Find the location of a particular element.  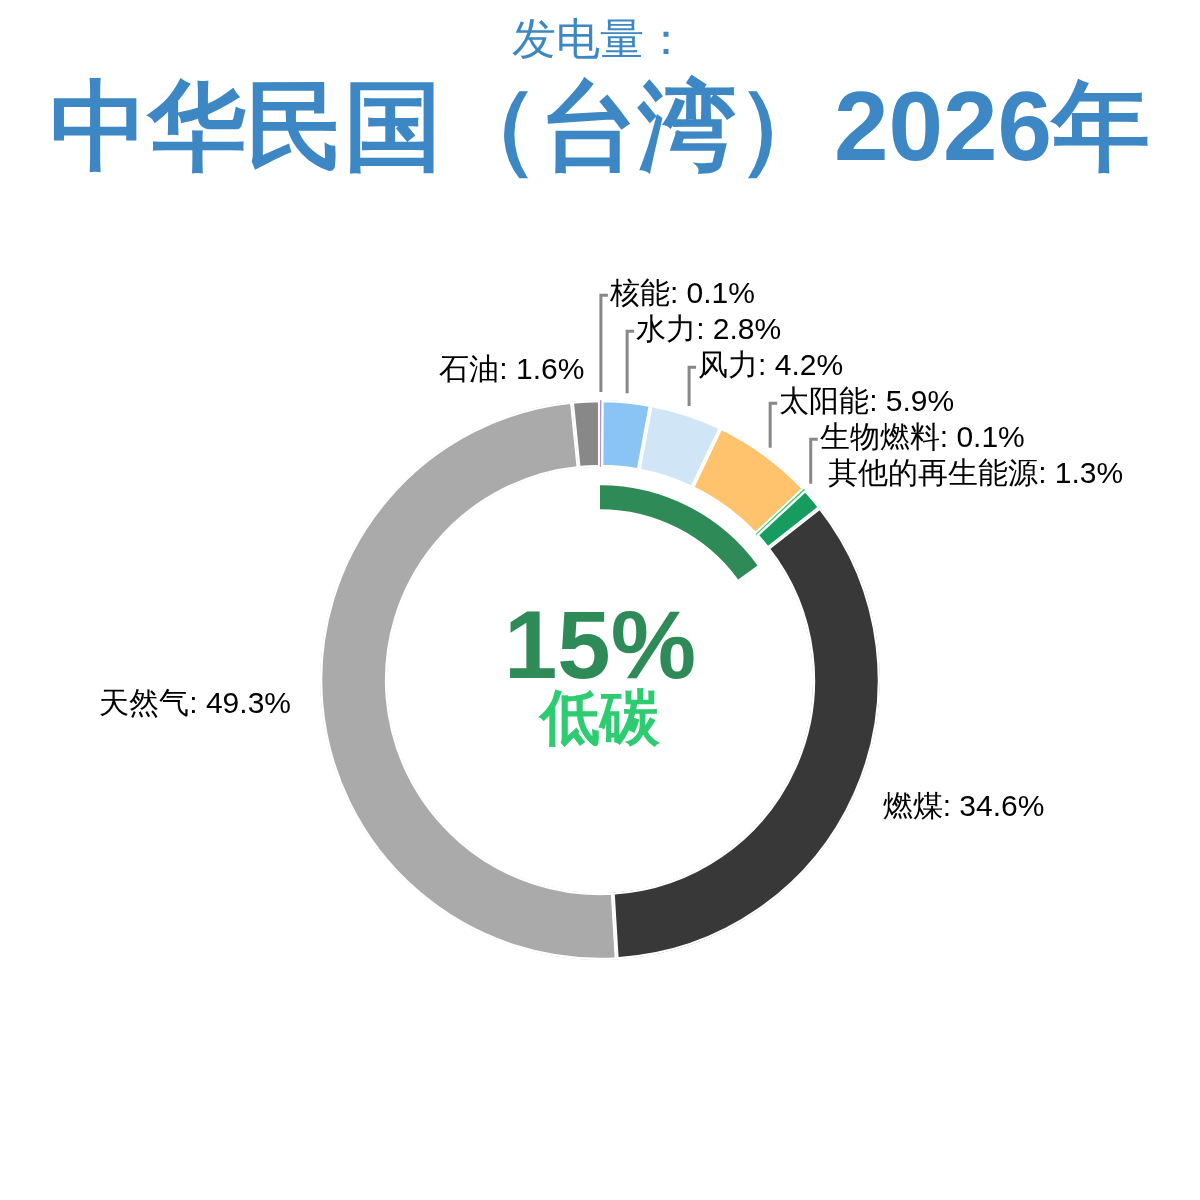

chart-subtitle: 发电量： is located at coordinates (600, 39).